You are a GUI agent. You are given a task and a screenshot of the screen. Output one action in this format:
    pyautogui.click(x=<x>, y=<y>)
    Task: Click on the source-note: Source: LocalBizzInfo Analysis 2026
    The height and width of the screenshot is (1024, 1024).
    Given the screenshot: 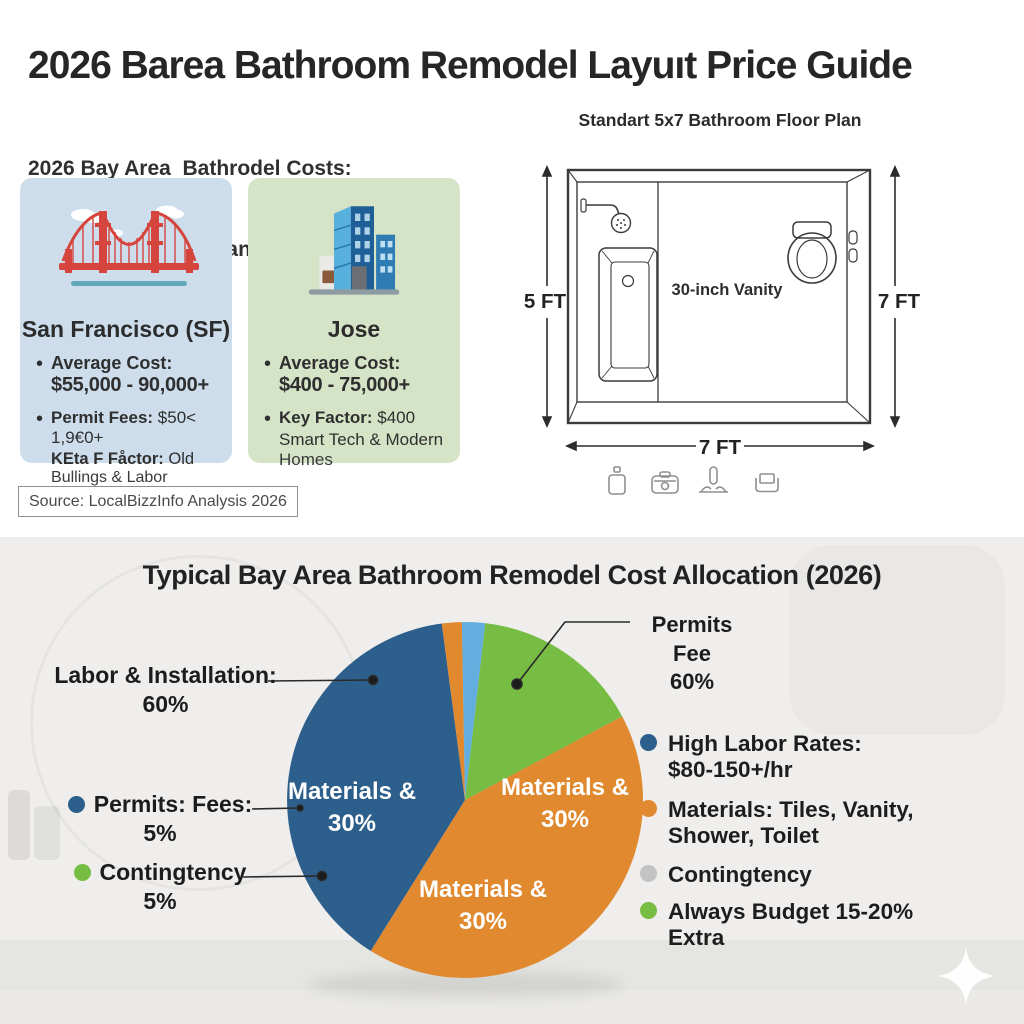 What is the action you would take?
    pyautogui.click(x=158, y=501)
    